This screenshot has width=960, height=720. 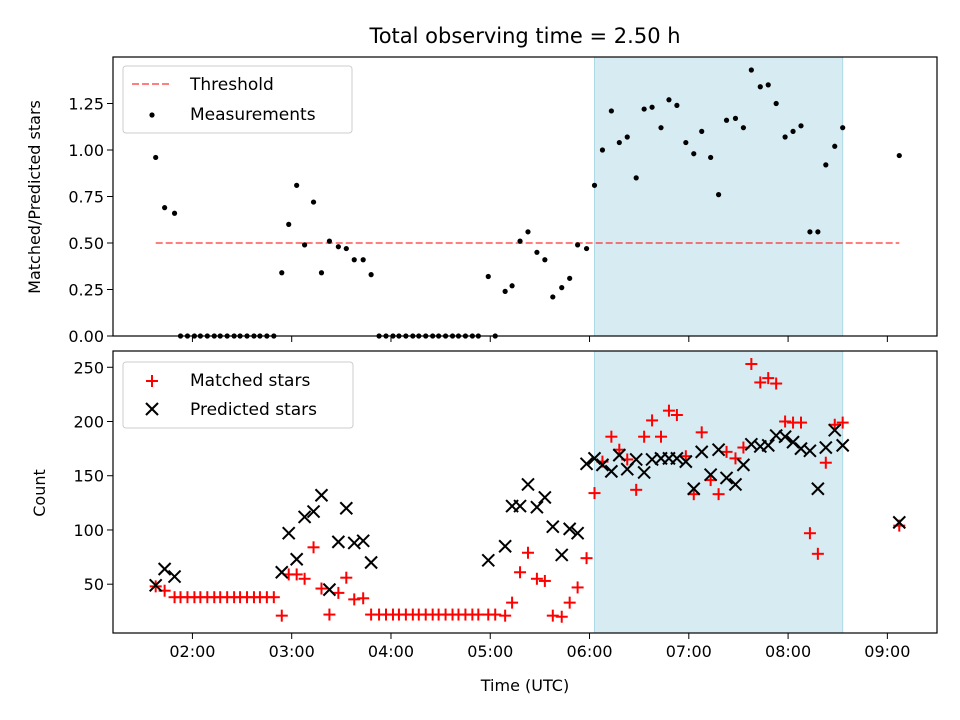 I want to click on legend-measurements-label: Measurements, so click(x=253, y=115).